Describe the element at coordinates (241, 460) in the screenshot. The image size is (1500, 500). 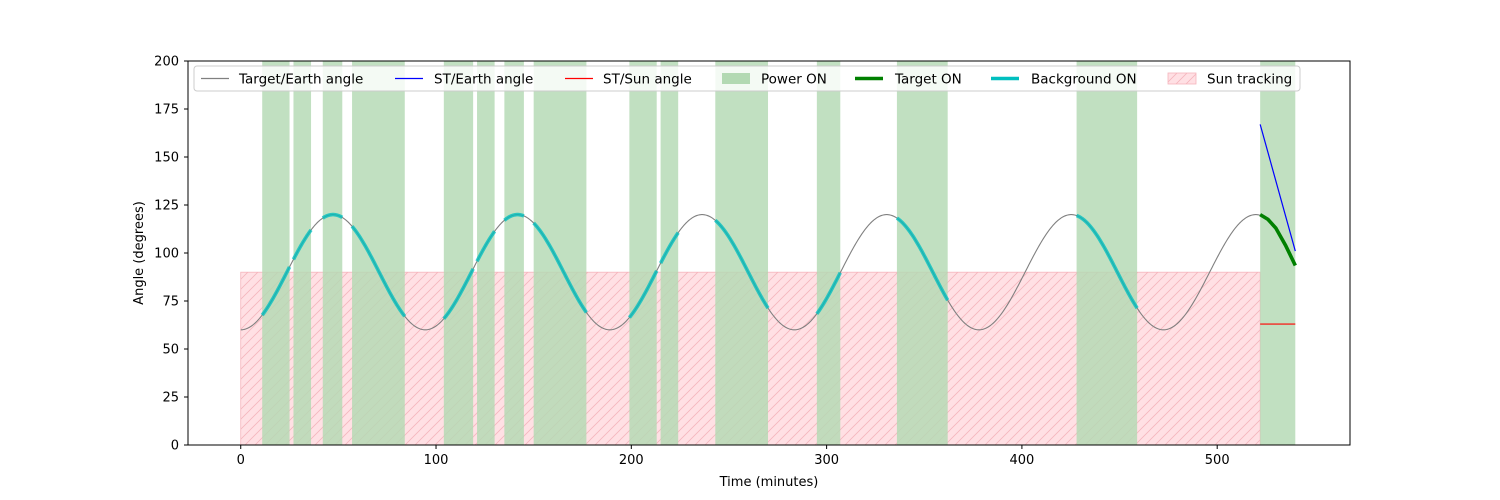
I see `x-tick-label-0: 0` at that location.